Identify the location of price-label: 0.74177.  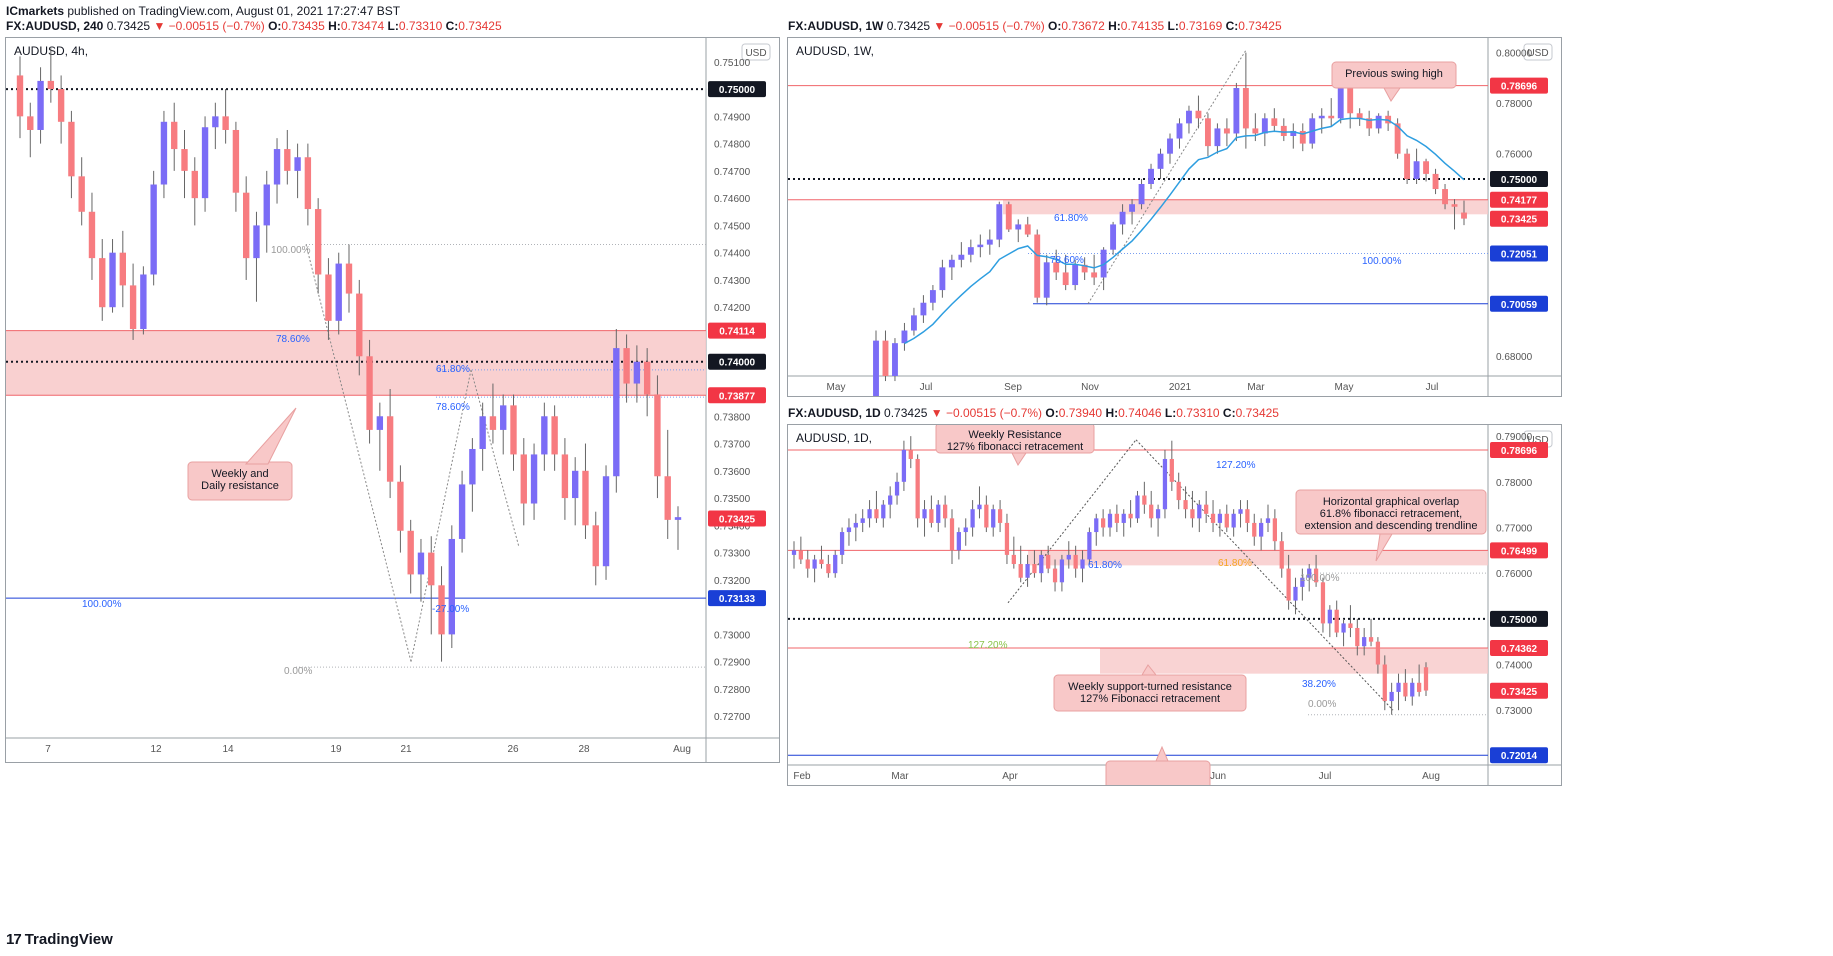
(1519, 201).